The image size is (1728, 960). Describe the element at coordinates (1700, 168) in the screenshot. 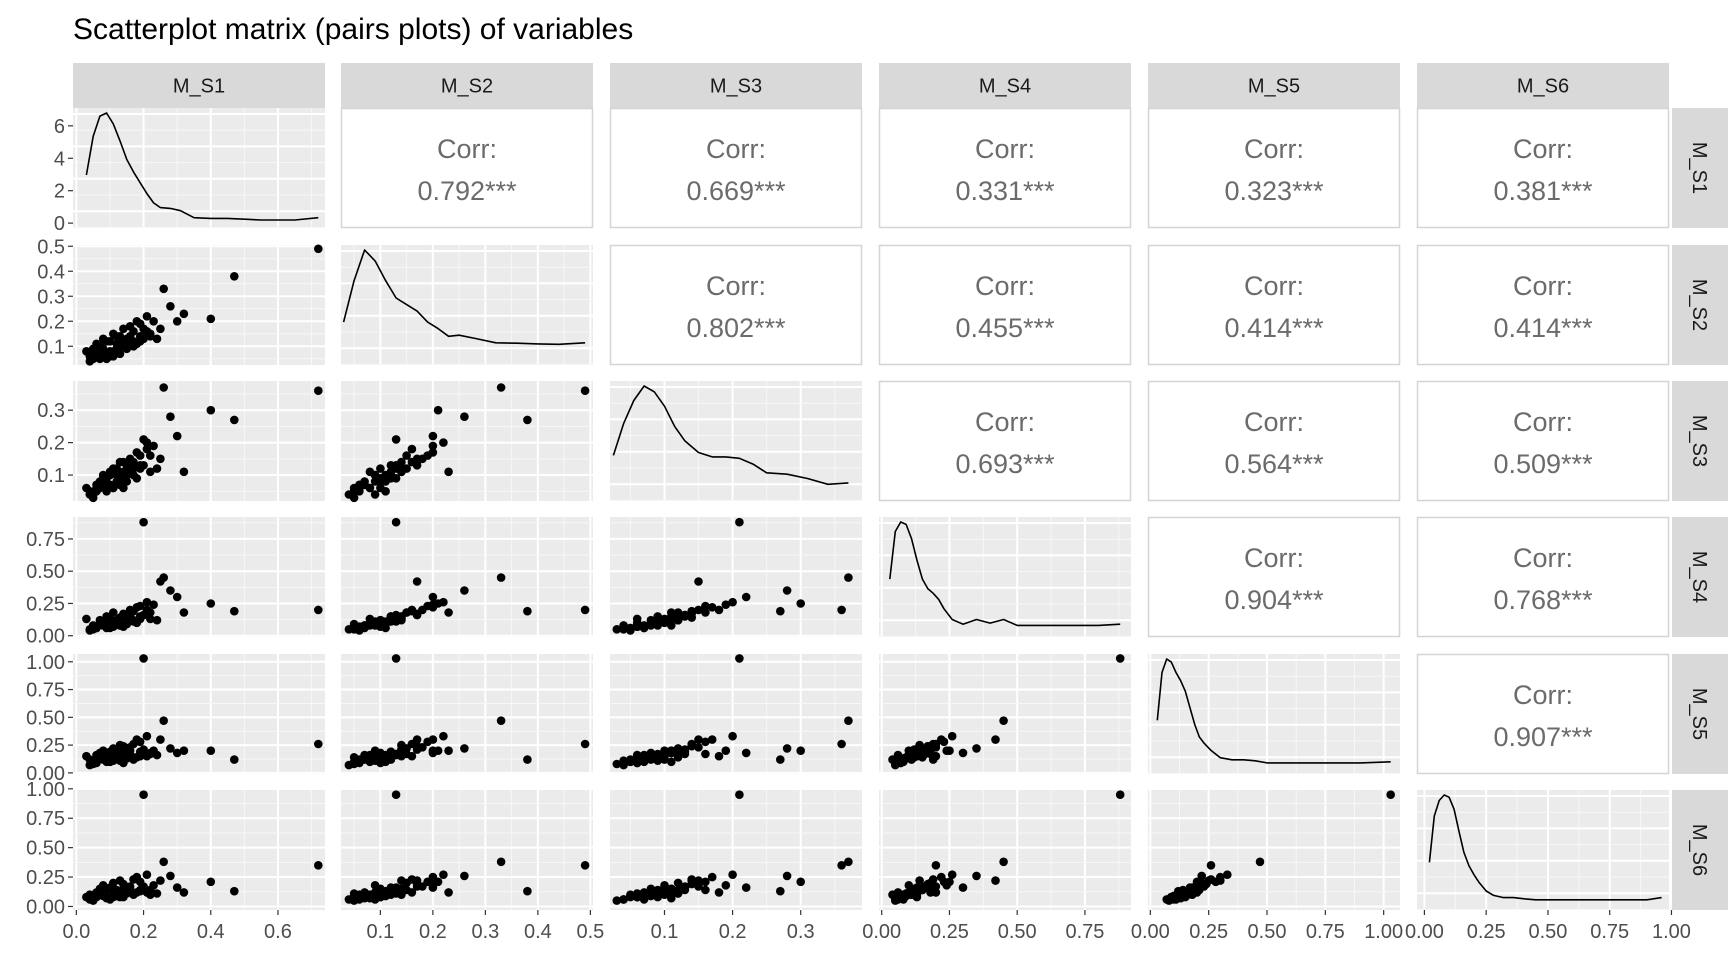

I see `row-strip-M_S1` at that location.